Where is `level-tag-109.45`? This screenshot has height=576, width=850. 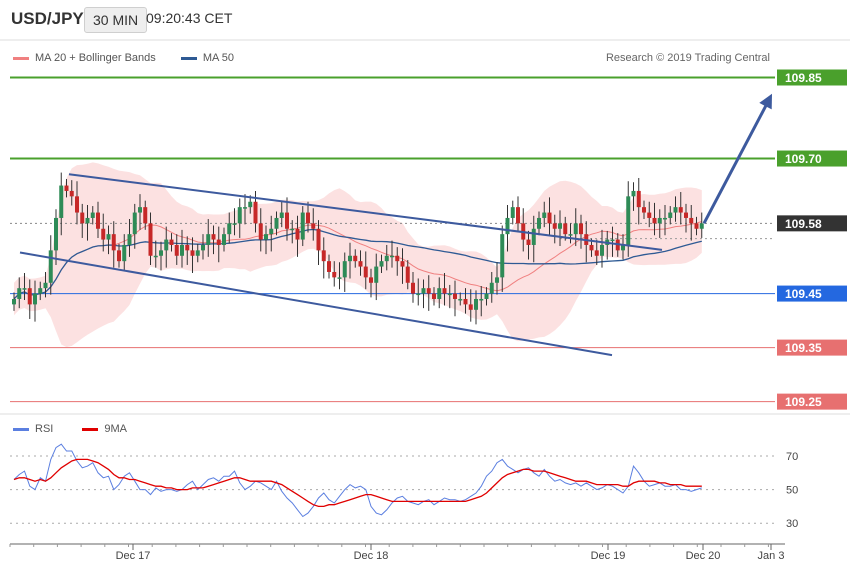 level-tag-109.45 is located at coordinates (812, 293).